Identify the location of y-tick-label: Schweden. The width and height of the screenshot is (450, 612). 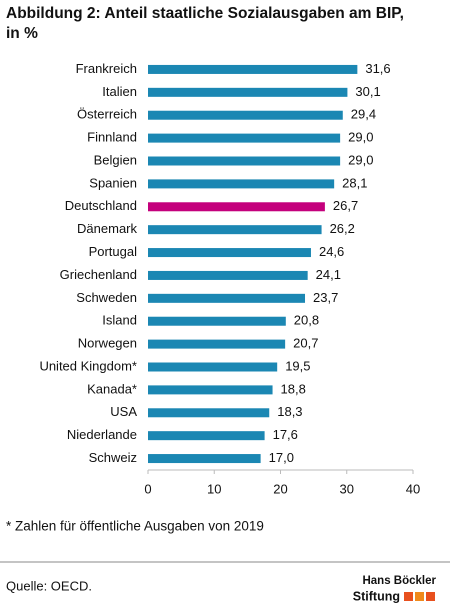
(106, 297).